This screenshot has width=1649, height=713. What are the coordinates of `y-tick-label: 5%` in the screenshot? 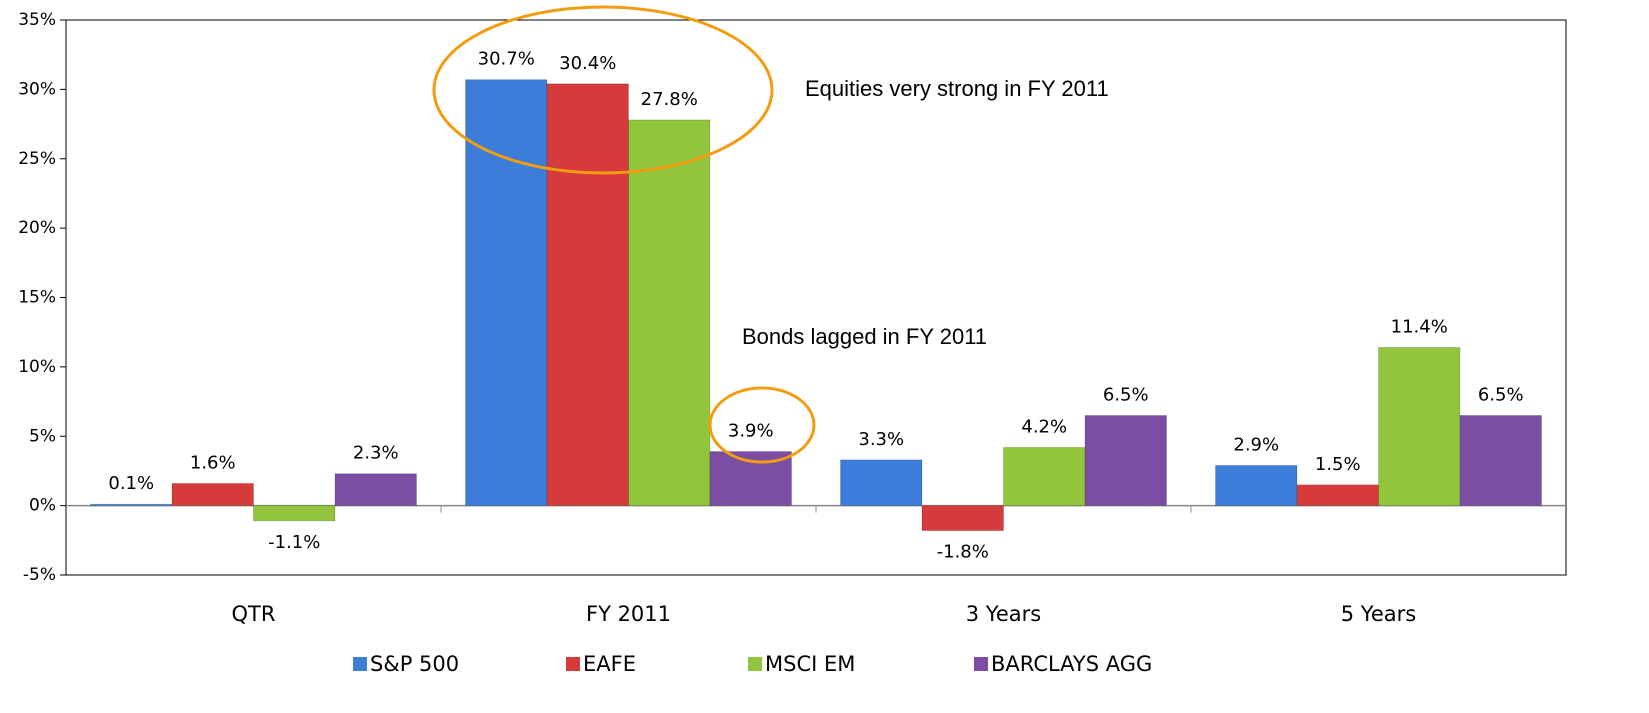 It's located at (42, 436).